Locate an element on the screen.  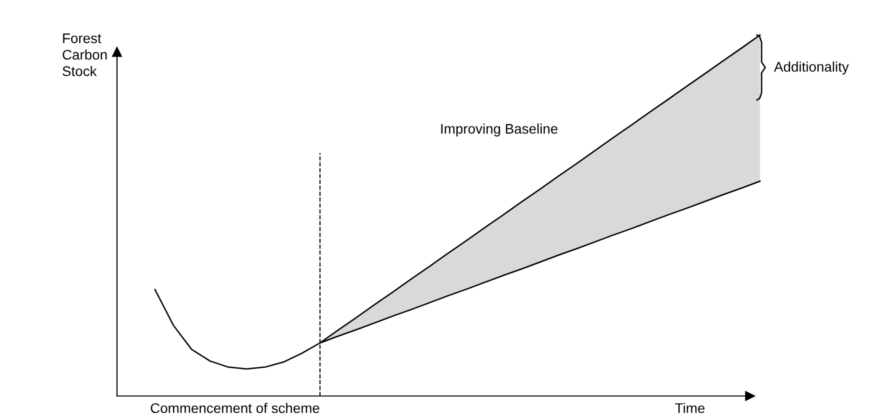
text: Additionality is located at coordinates (811, 68).